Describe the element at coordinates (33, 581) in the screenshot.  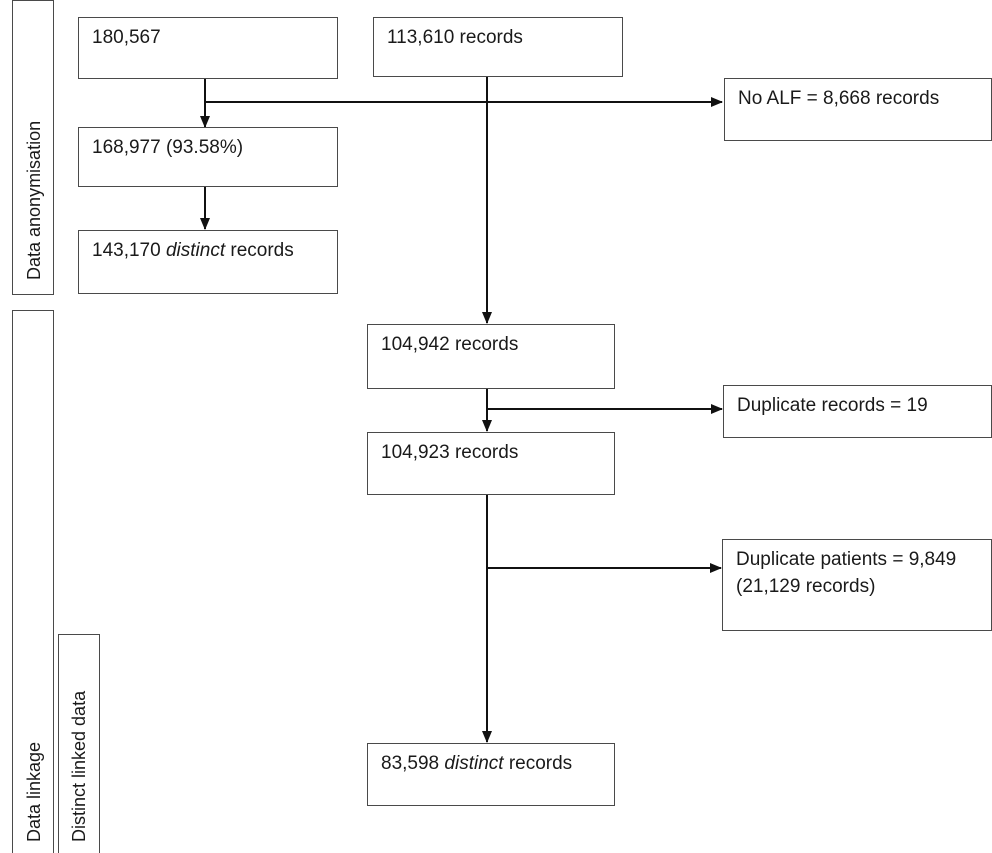
I see `section-bar-linkage` at that location.